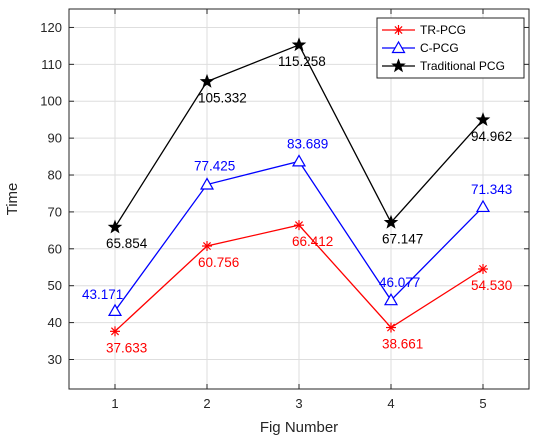  I want to click on x-tick-label: 4, so click(390, 403).